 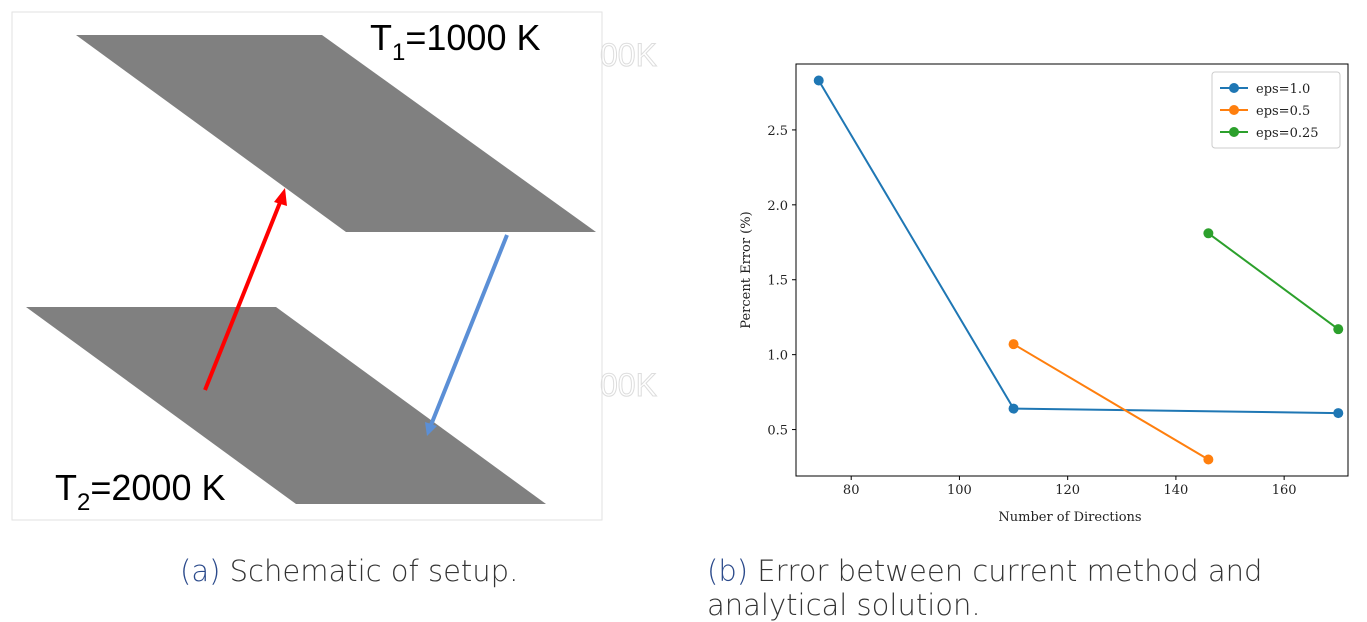 I want to click on caption-a: (a) Schematic of setup., so click(x=349, y=571).